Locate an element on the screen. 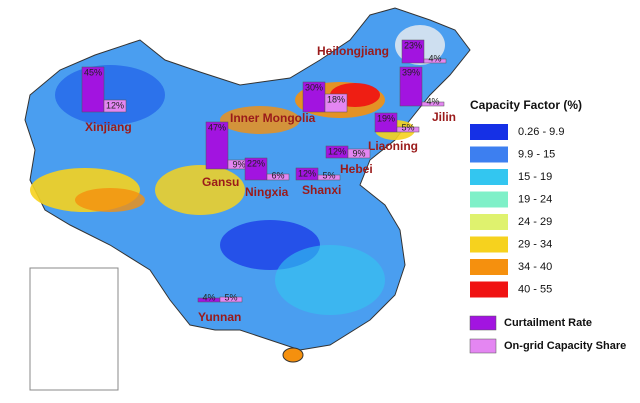 Image resolution: width=640 pixels, height=403 pixels. province-name: Ningxia is located at coordinates (267, 192).